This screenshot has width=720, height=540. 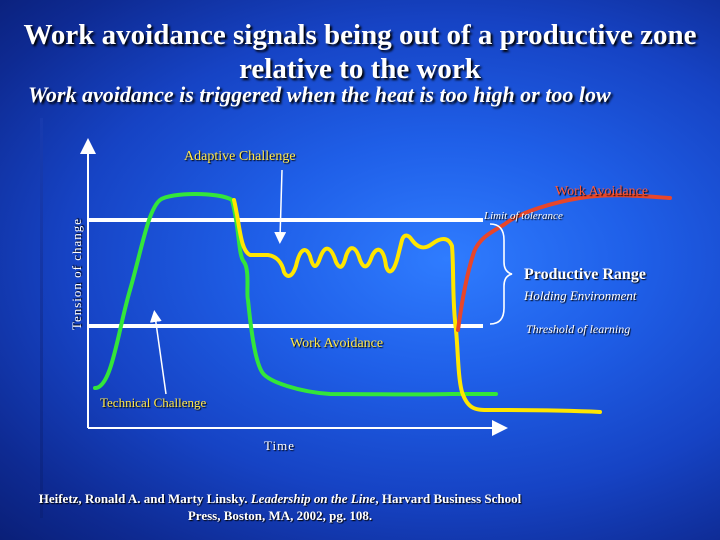 What do you see at coordinates (279, 445) in the screenshot?
I see `x-axis-label: Time` at bounding box center [279, 445].